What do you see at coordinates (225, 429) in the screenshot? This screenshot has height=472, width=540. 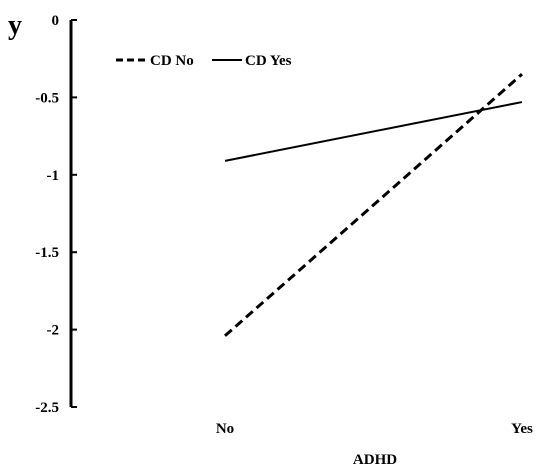 I see `x-tick-label: No` at bounding box center [225, 429].